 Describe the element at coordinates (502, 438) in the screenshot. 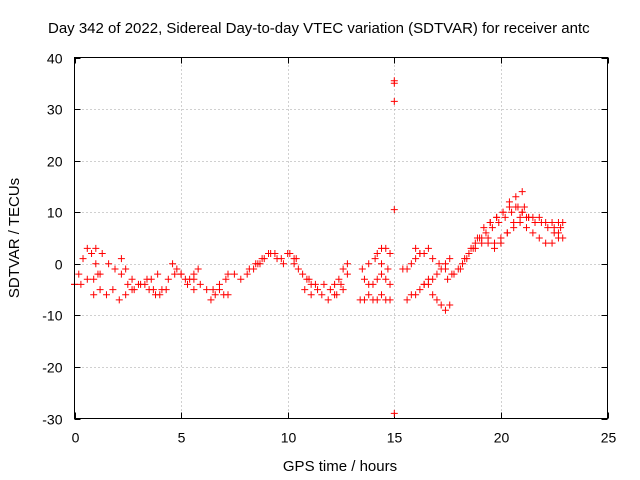

I see `x-tick-label: 20` at that location.